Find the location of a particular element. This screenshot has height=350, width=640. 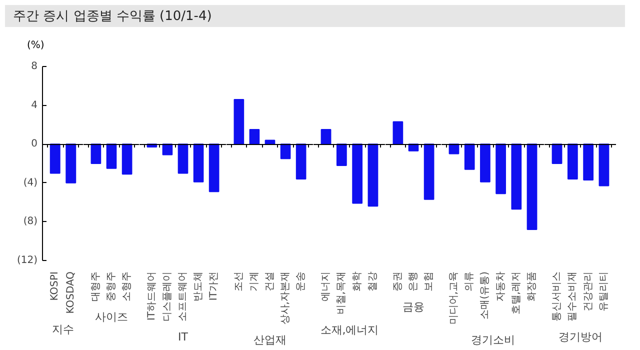

x-tick-label: 소프트웨어 is located at coordinates (183, 297).